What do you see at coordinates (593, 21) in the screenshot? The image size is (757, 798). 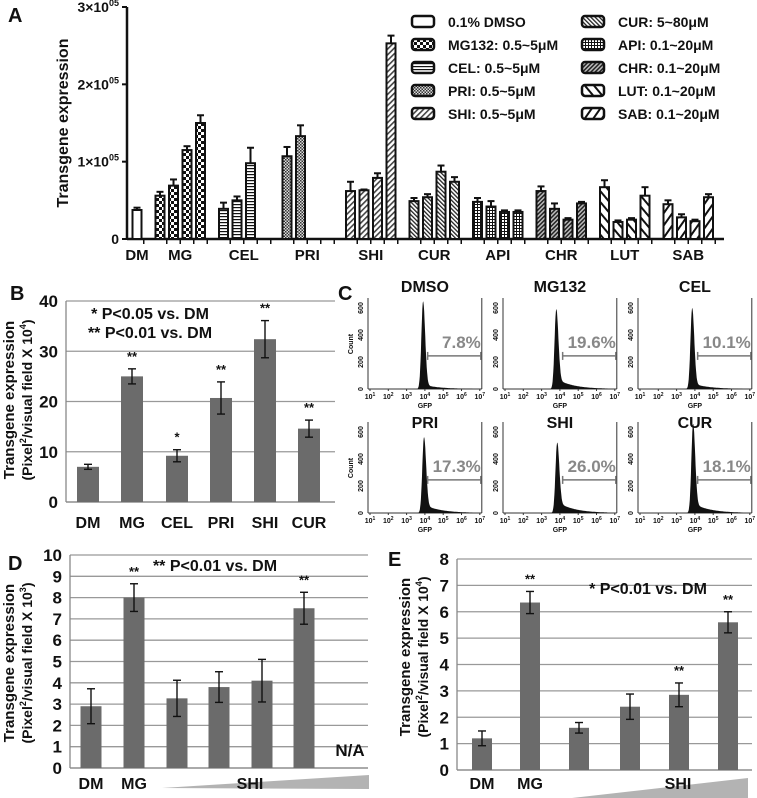 I see `legend-swatch-cur` at bounding box center [593, 21].